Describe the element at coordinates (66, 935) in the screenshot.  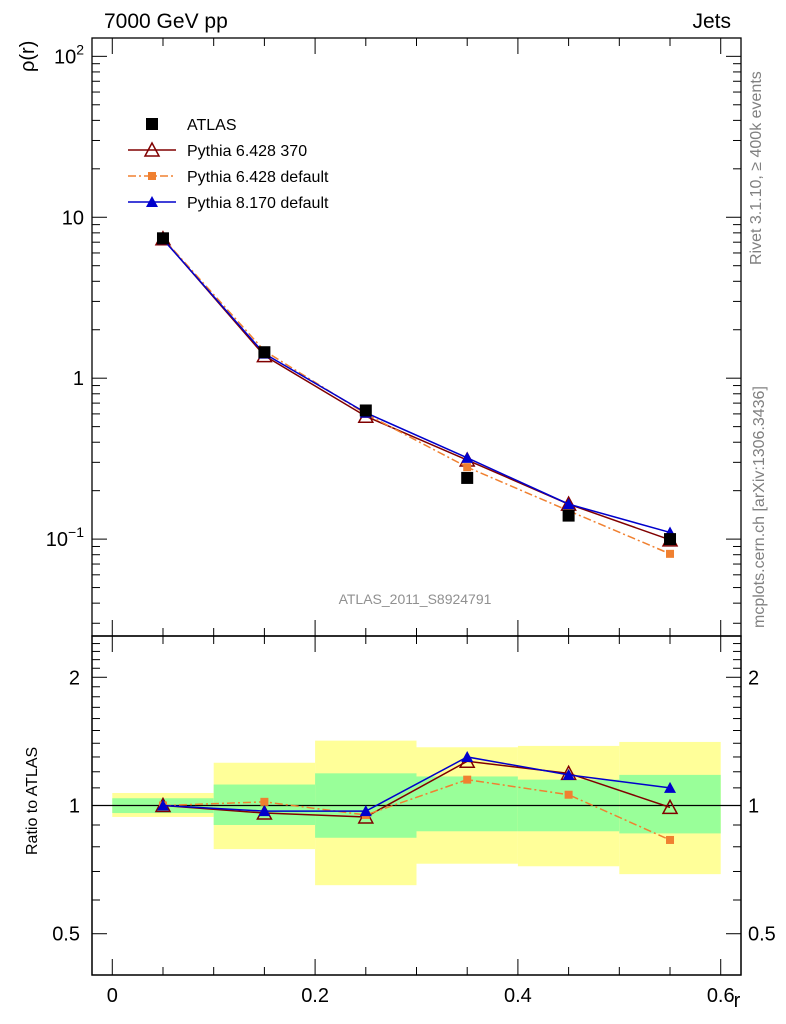
I see `y-tick-label: 0.5` at that location.